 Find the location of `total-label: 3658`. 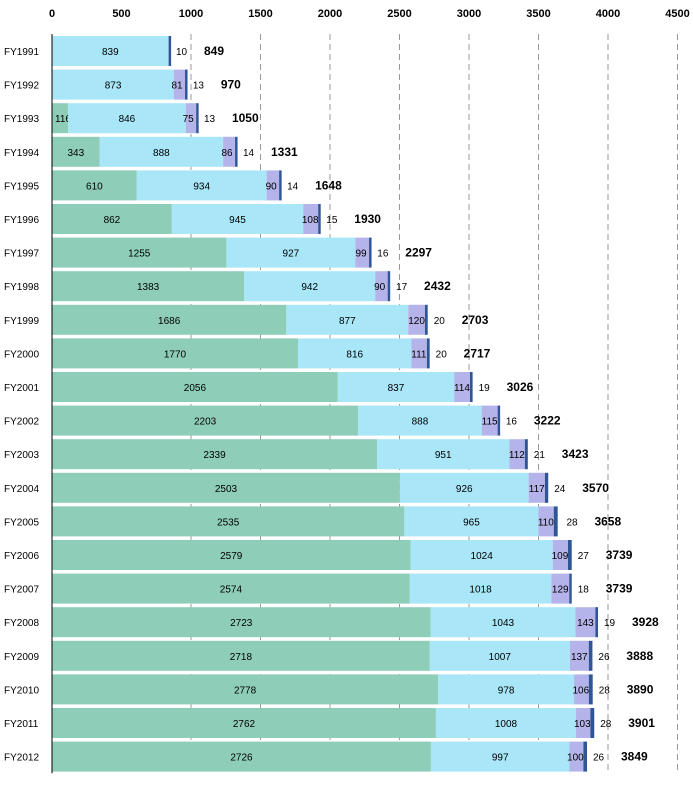

total-label: 3658 is located at coordinates (607, 521).